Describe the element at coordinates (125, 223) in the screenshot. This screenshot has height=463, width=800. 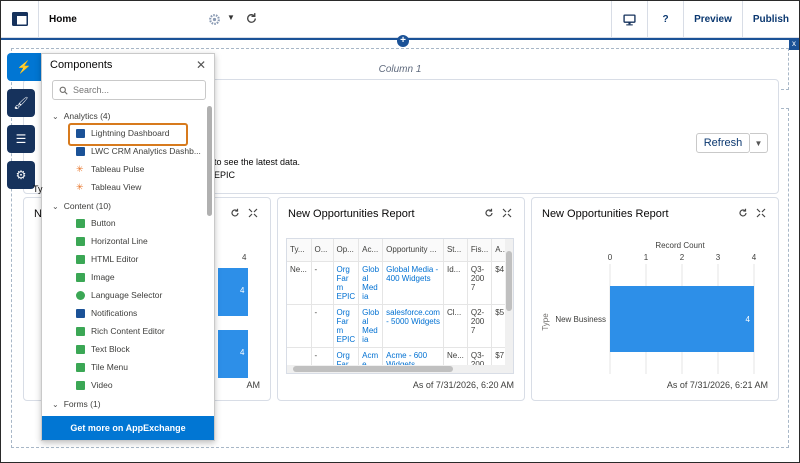
I see `component-button: Button` at that location.